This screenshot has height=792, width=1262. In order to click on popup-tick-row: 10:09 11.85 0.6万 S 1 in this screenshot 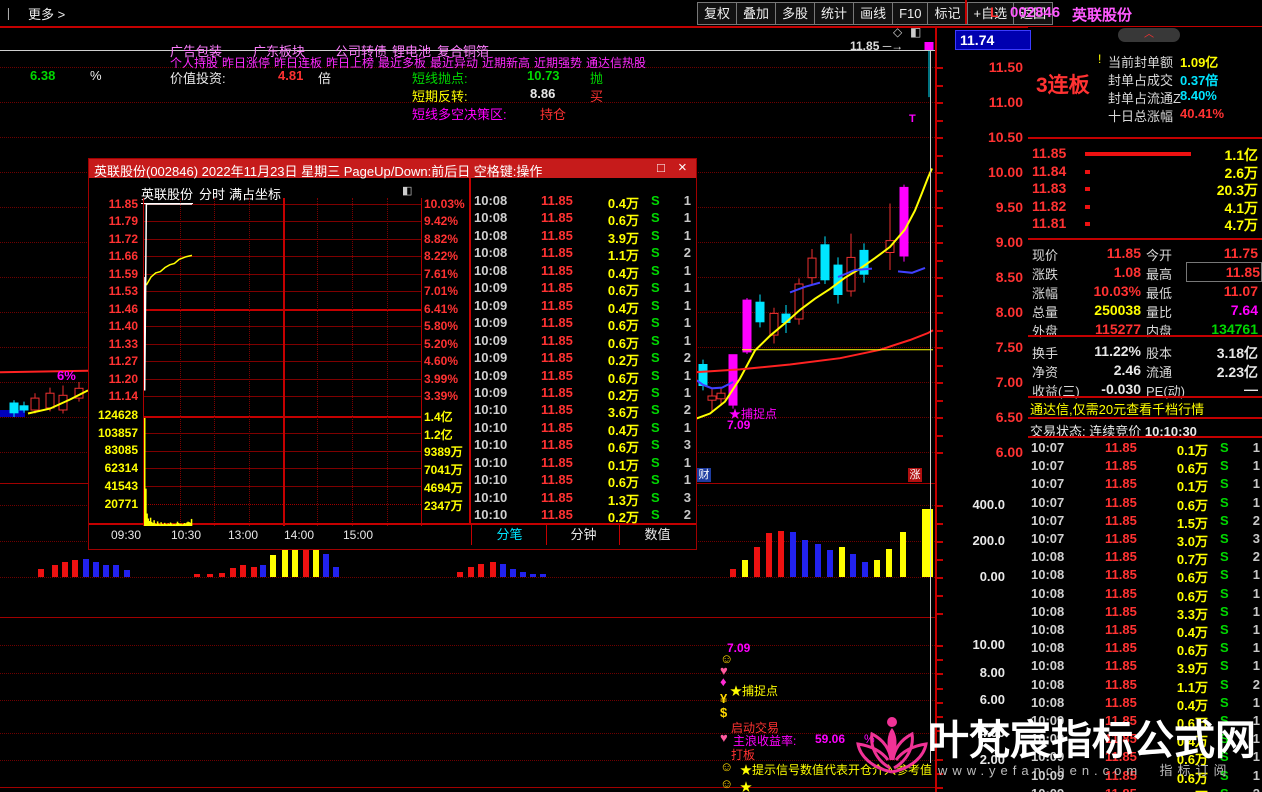, I will do `click(582, 376)`.